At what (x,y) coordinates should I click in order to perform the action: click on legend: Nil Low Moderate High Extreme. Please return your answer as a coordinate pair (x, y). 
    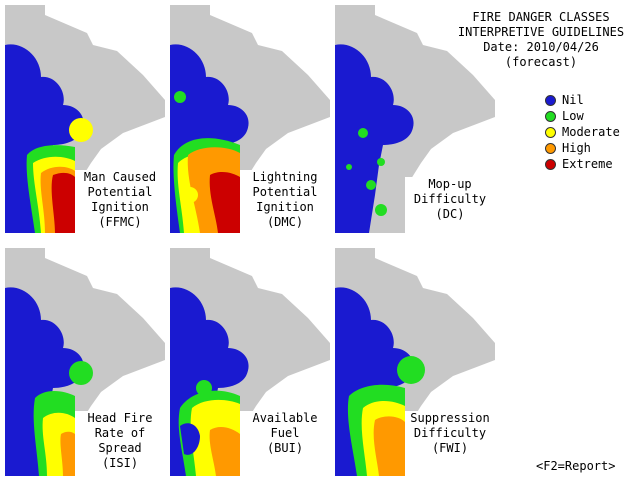
    Looking at the image, I should click on (582, 132).